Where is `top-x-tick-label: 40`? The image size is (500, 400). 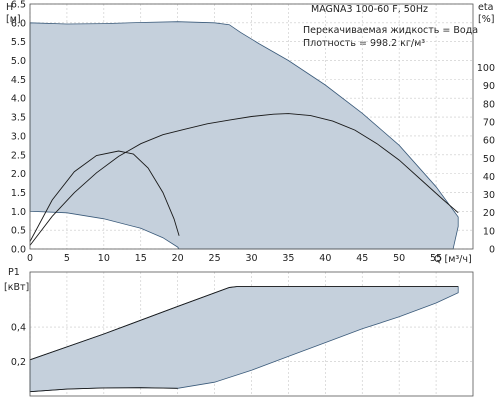 top-x-tick-label: 40 is located at coordinates (325, 258).